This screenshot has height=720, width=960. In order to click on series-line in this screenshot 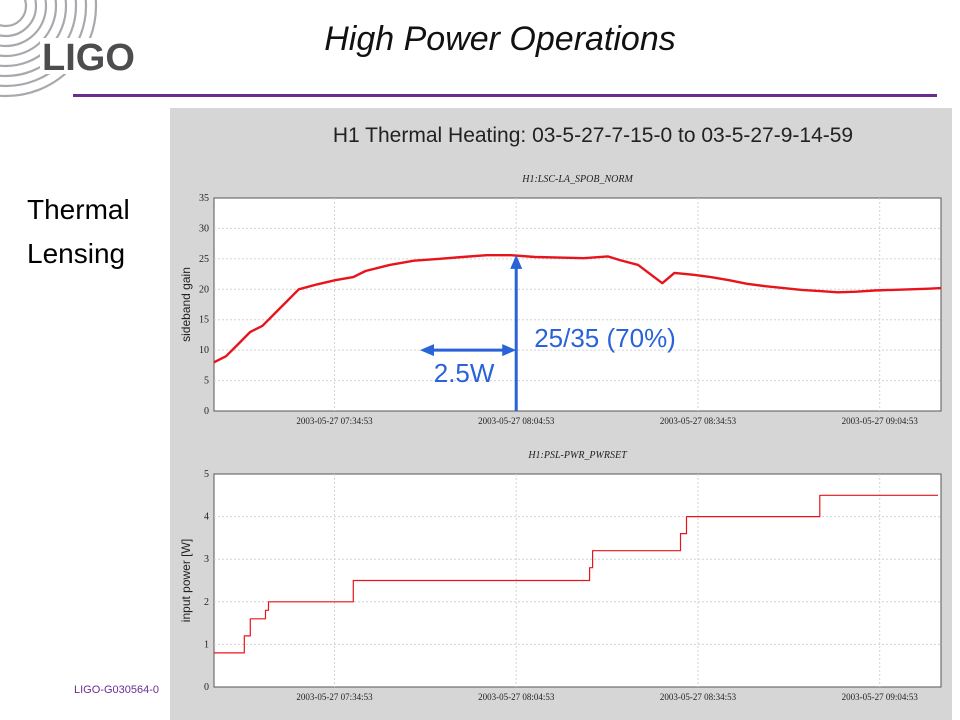, I will do `click(577, 309)`.